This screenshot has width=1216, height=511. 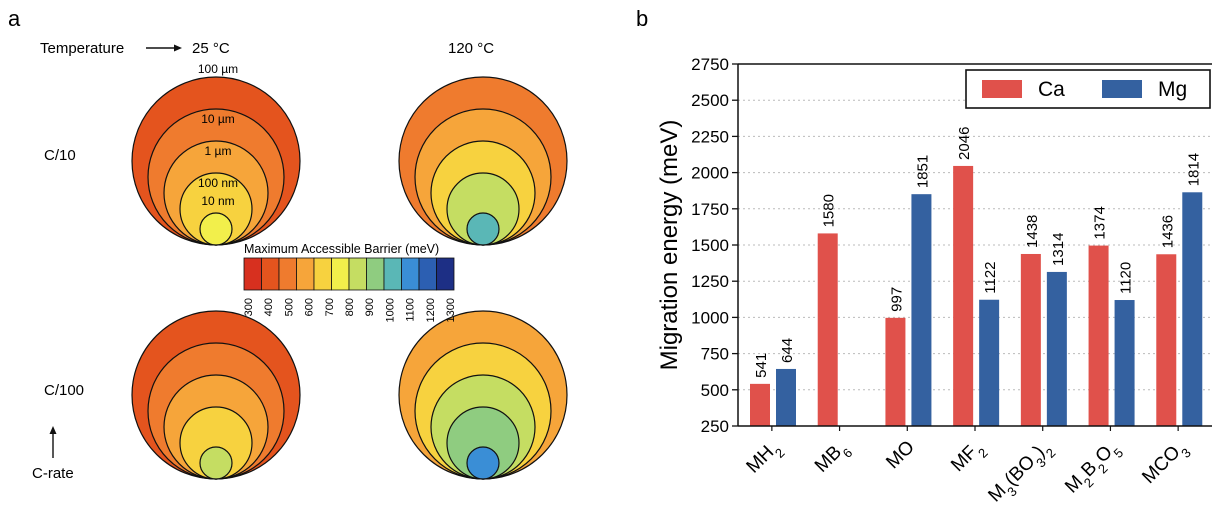 I want to click on data-label: 541, so click(x=761, y=365).